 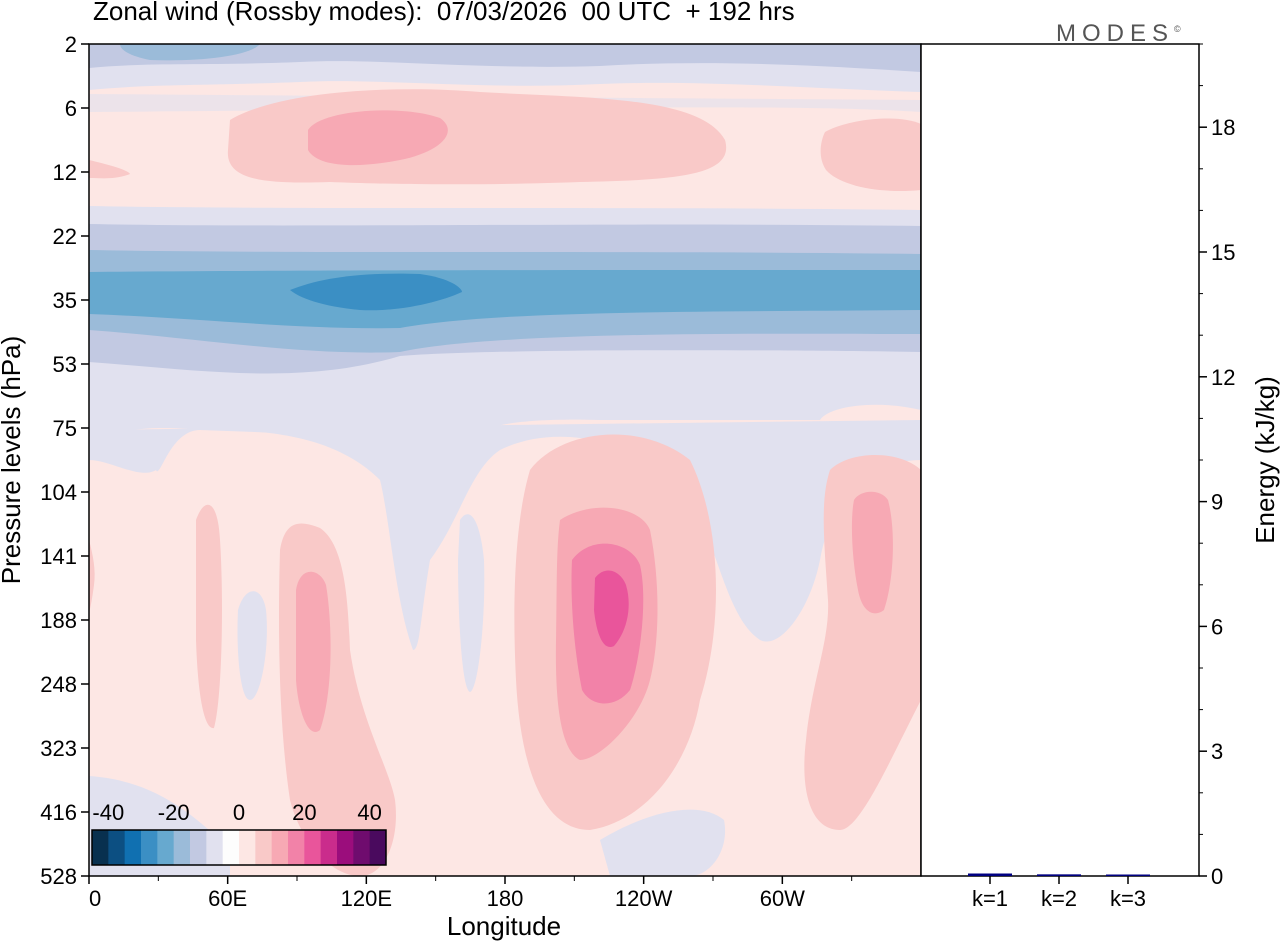 What do you see at coordinates (65, 172) in the screenshot?
I see `y-tick-label: 12` at bounding box center [65, 172].